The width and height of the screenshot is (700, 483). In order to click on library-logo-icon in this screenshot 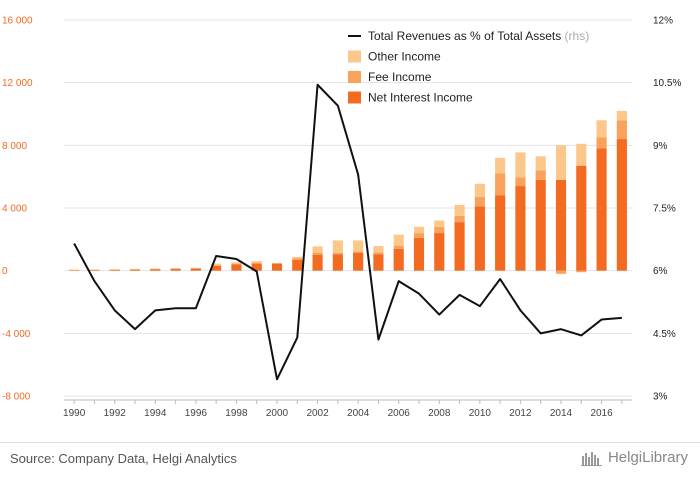, I will do `click(591, 458)`.